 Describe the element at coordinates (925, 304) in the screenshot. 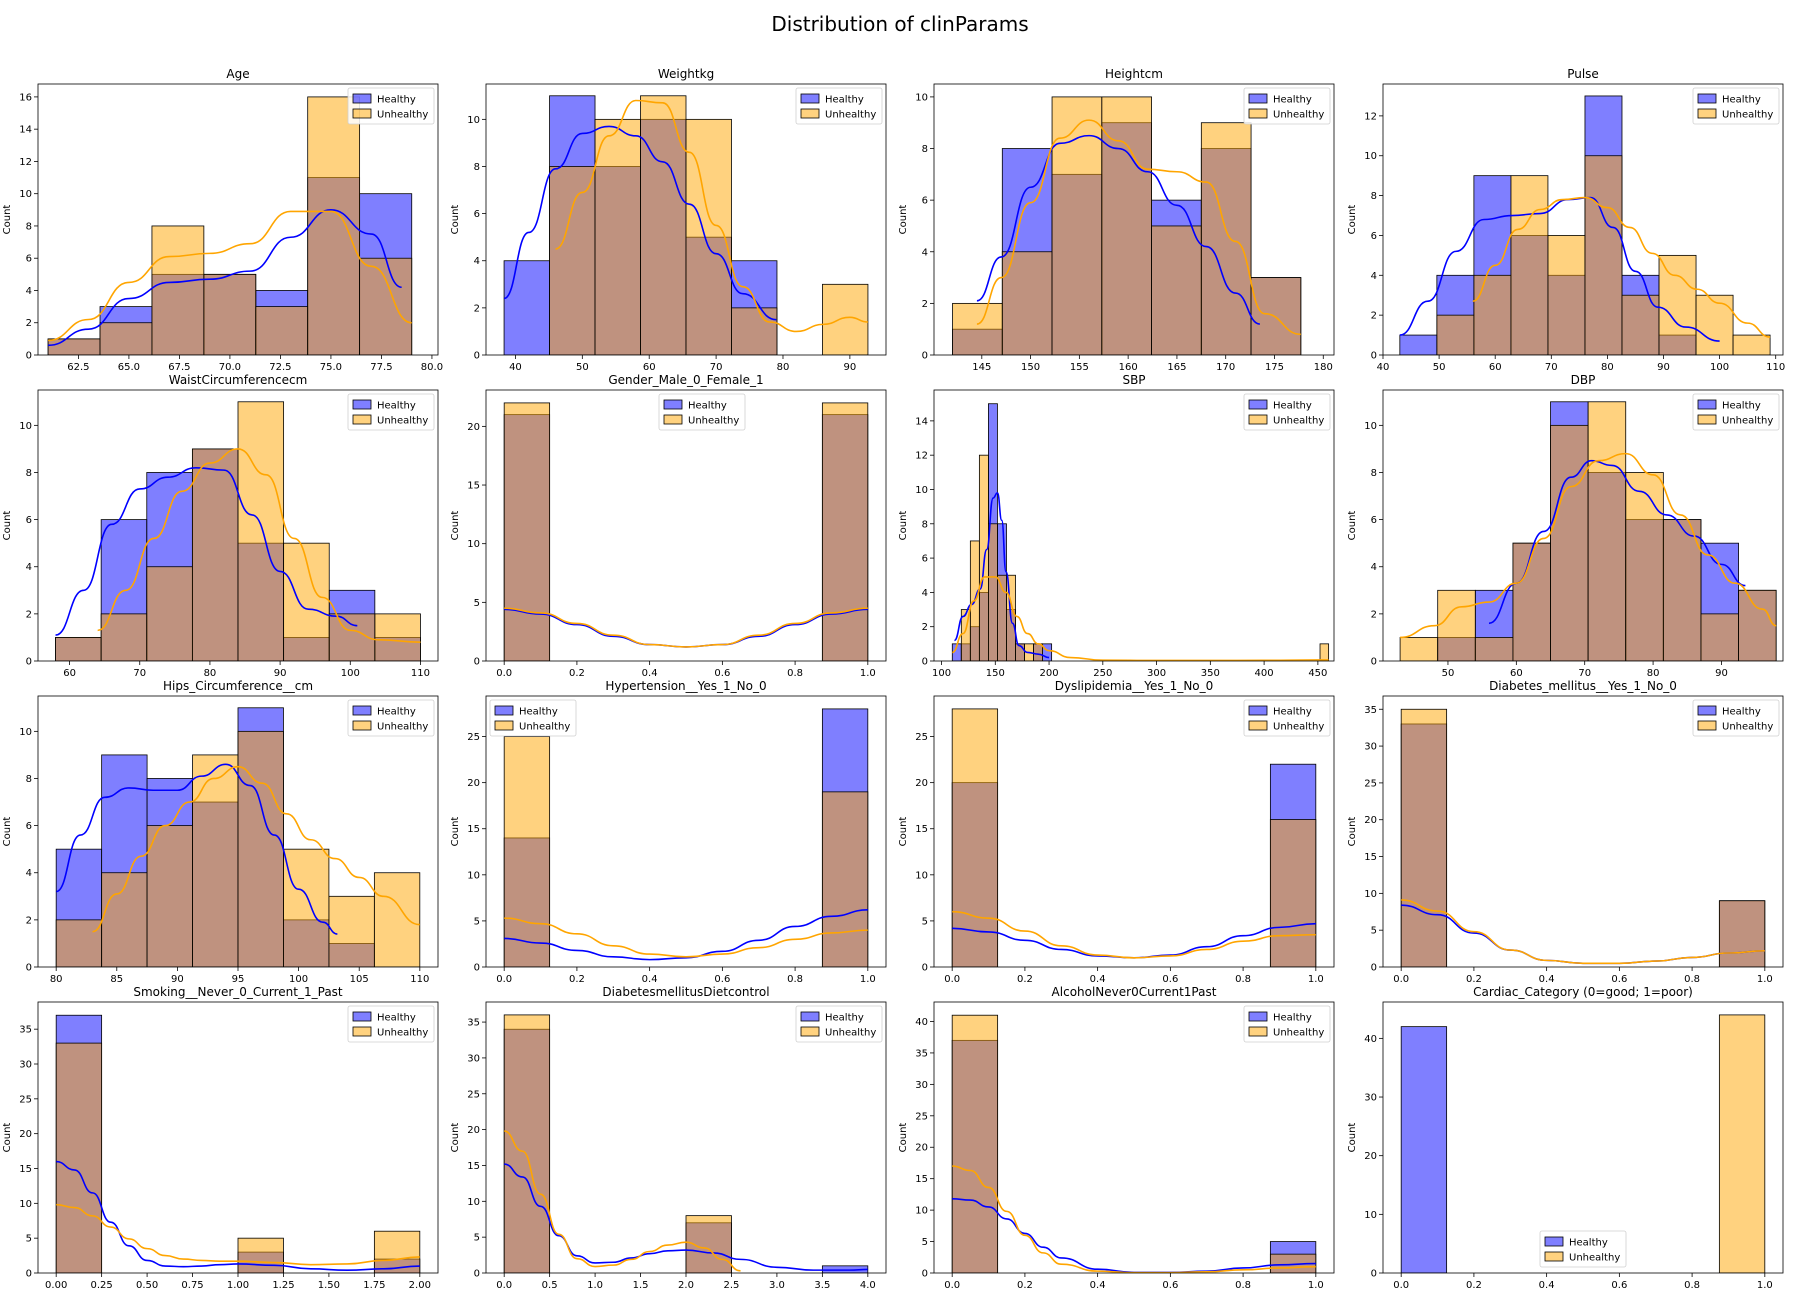

I see `y-tick-label: 2` at that location.